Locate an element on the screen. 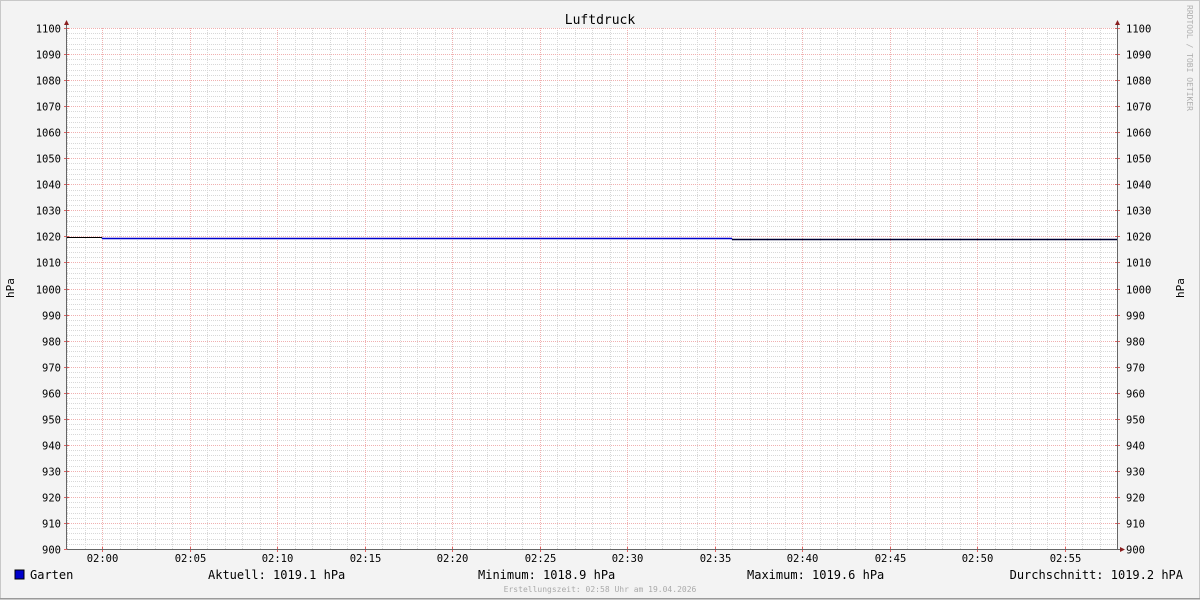  footer-timestamp: Erstellungszeit: 02:58 Uhr am 19.04.2026 is located at coordinates (600, 589).